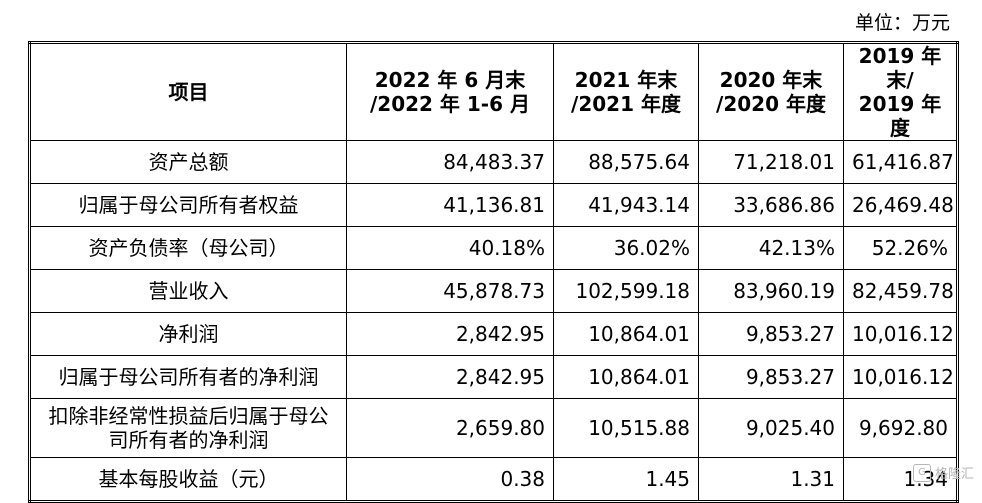 The width and height of the screenshot is (982, 503). I want to click on cell-value: 88,575.64, so click(626, 162).